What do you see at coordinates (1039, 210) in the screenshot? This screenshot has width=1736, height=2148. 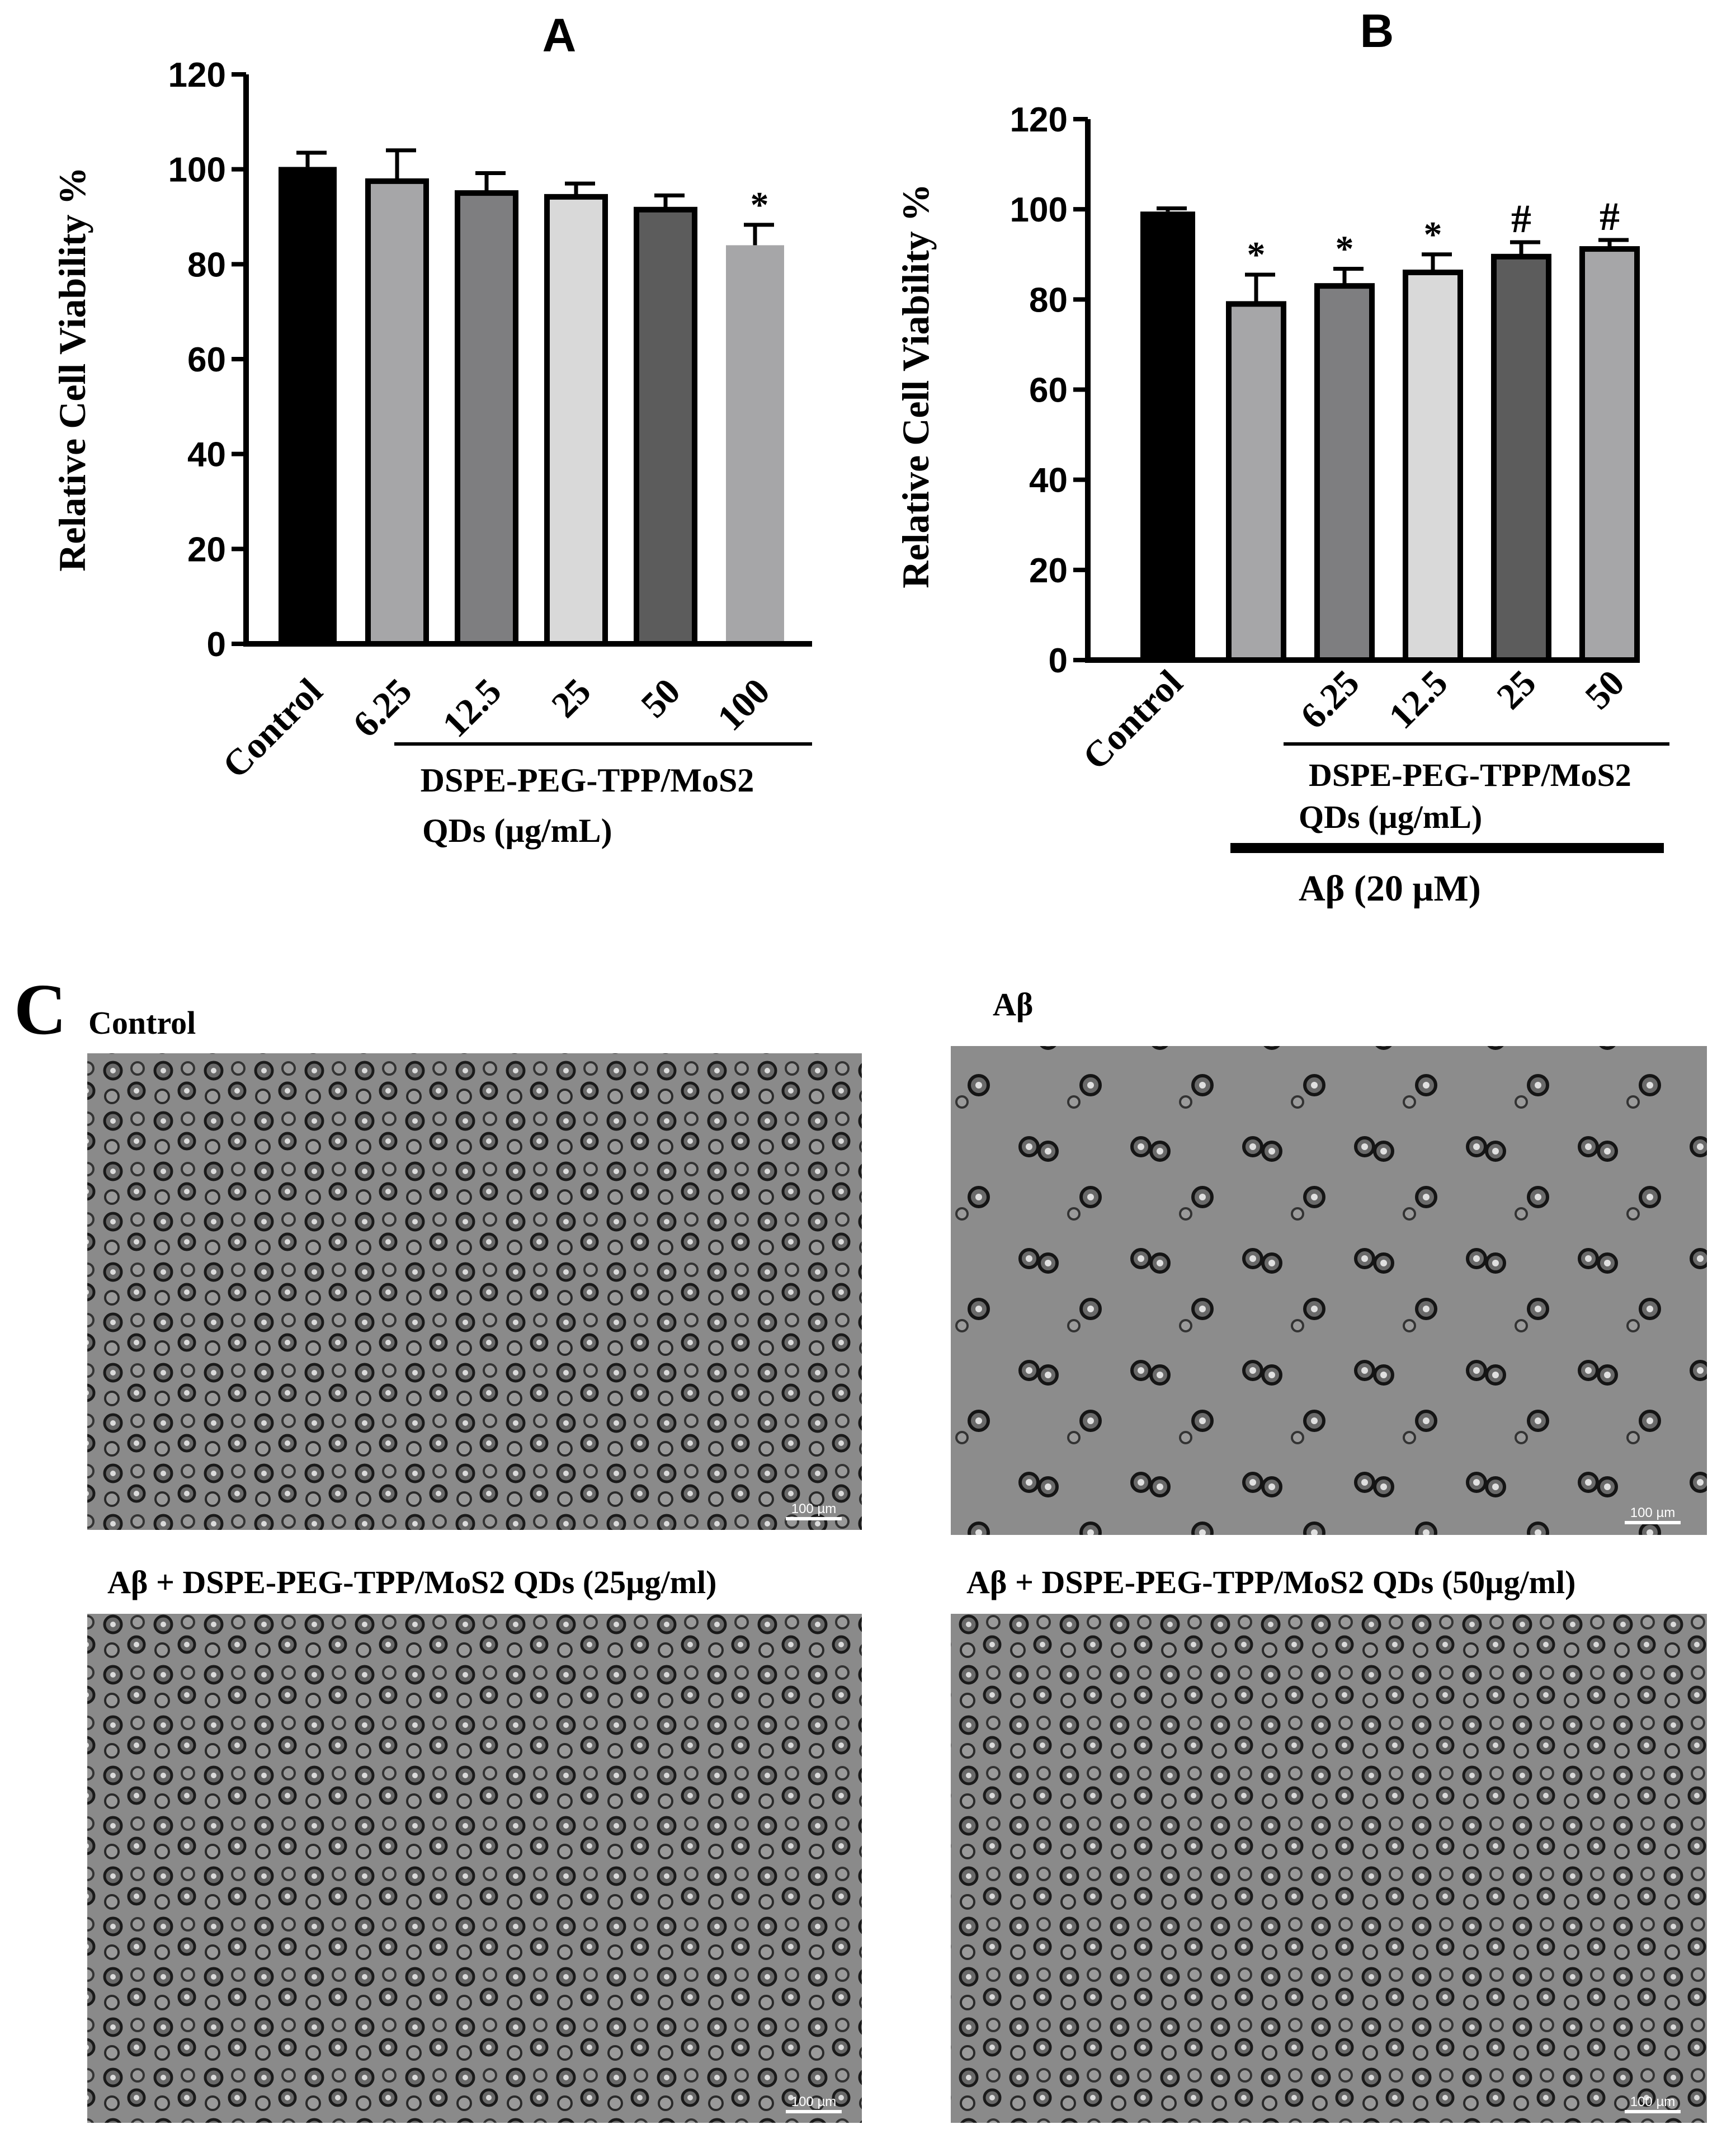 I see `y-tick-label-b: 100` at bounding box center [1039, 210].